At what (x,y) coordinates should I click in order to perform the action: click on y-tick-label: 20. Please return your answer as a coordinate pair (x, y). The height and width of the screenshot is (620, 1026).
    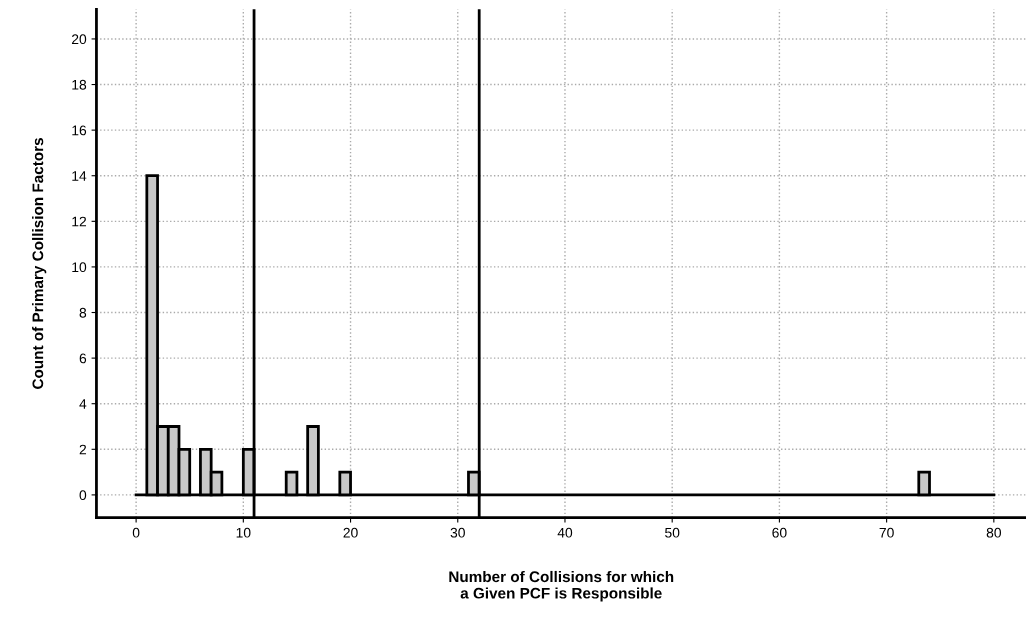
    Looking at the image, I should click on (79, 39).